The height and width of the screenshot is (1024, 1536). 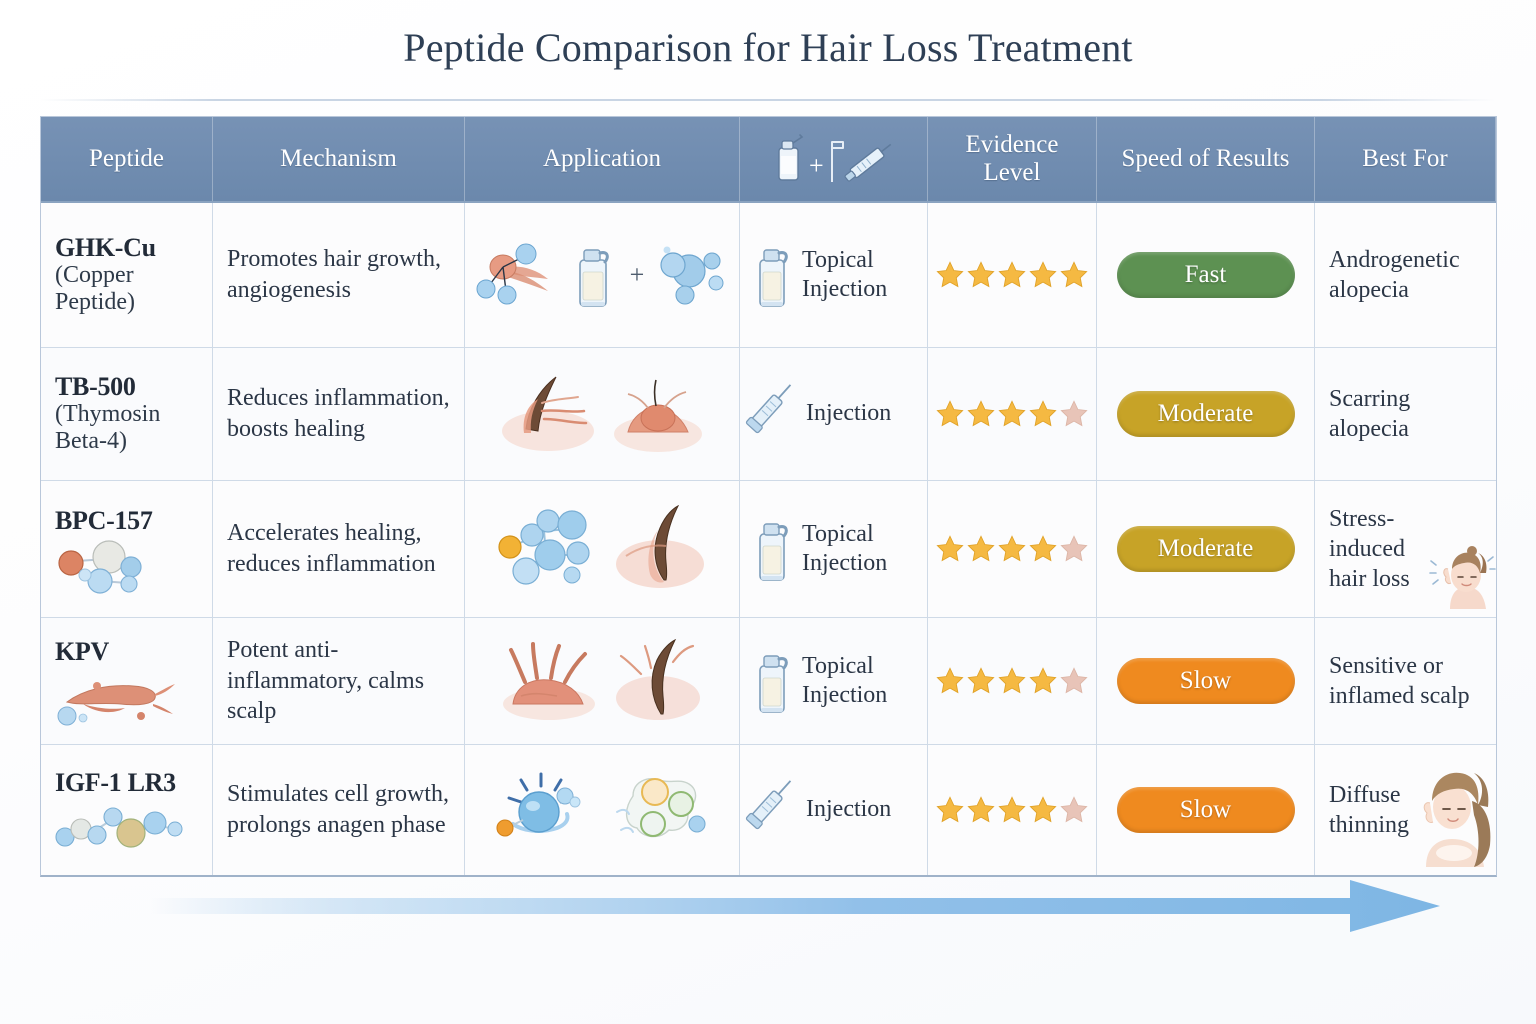 What do you see at coordinates (115, 782) in the screenshot?
I see `peptide-name: IGF-1 LR3` at bounding box center [115, 782].